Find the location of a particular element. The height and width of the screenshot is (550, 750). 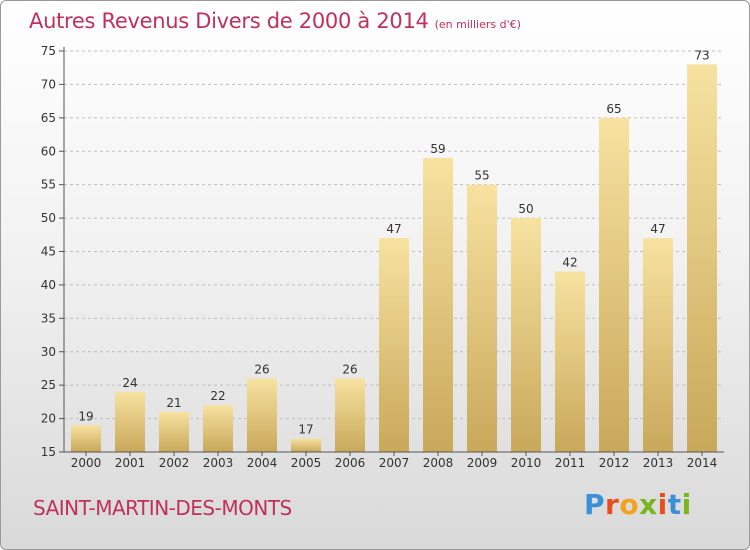

bar-value-label: 59 is located at coordinates (437, 149).